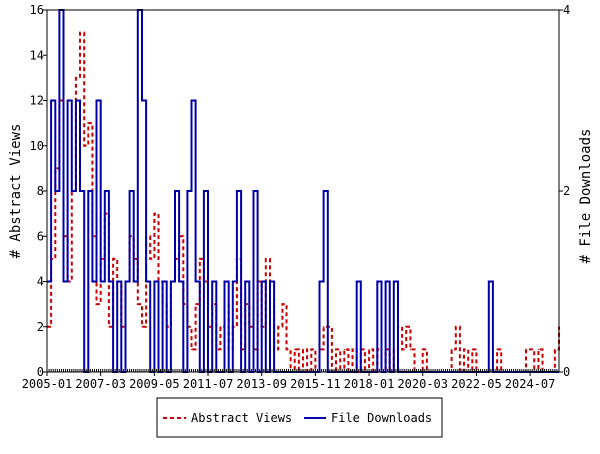  Describe the element at coordinates (40, 236) in the screenshot. I see `y-left-tick-label: 6` at that location.